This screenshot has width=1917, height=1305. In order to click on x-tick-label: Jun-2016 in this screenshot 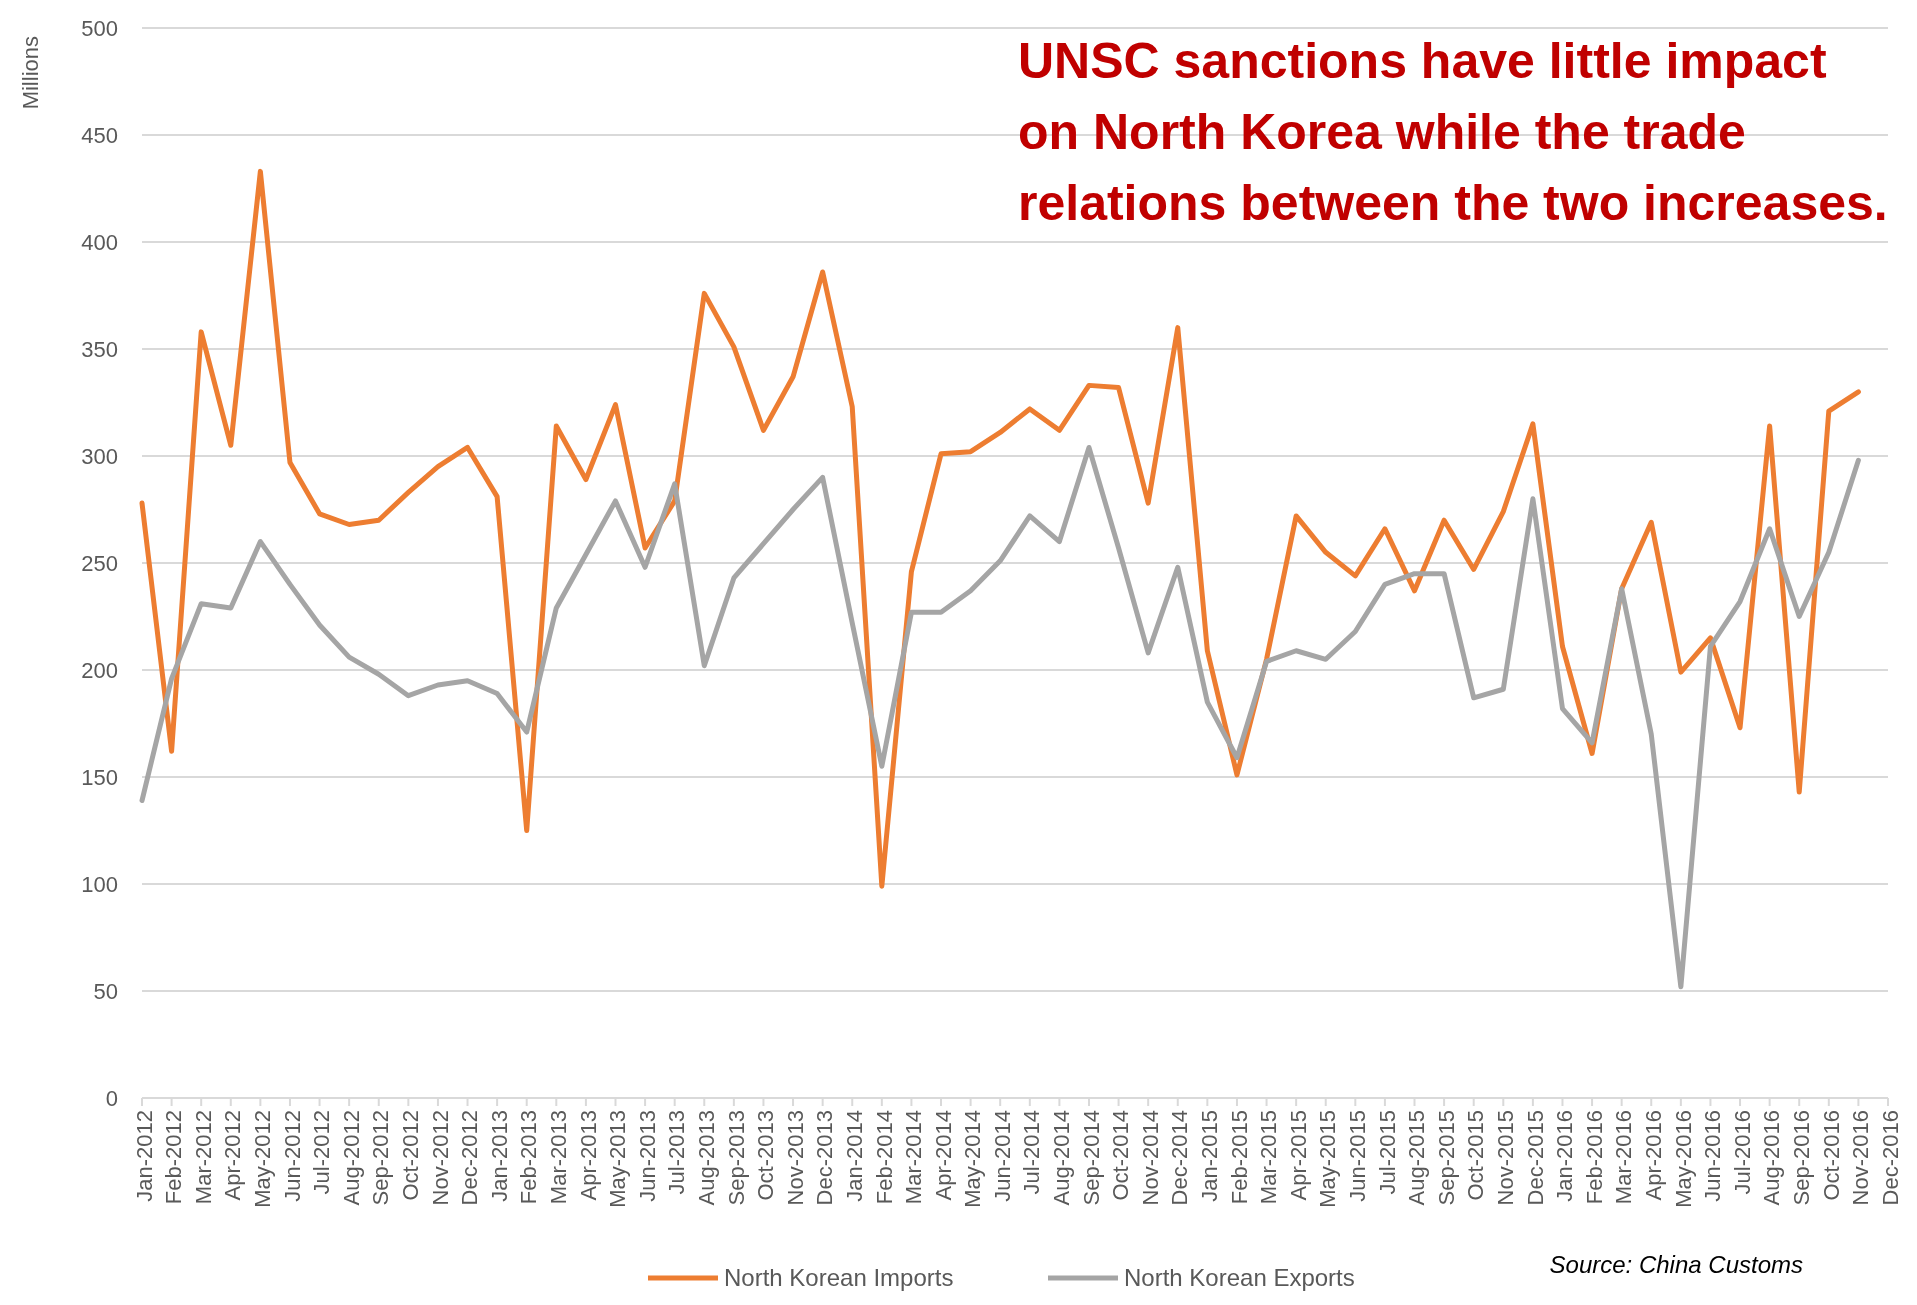, I will do `click(1713, 1156)`.